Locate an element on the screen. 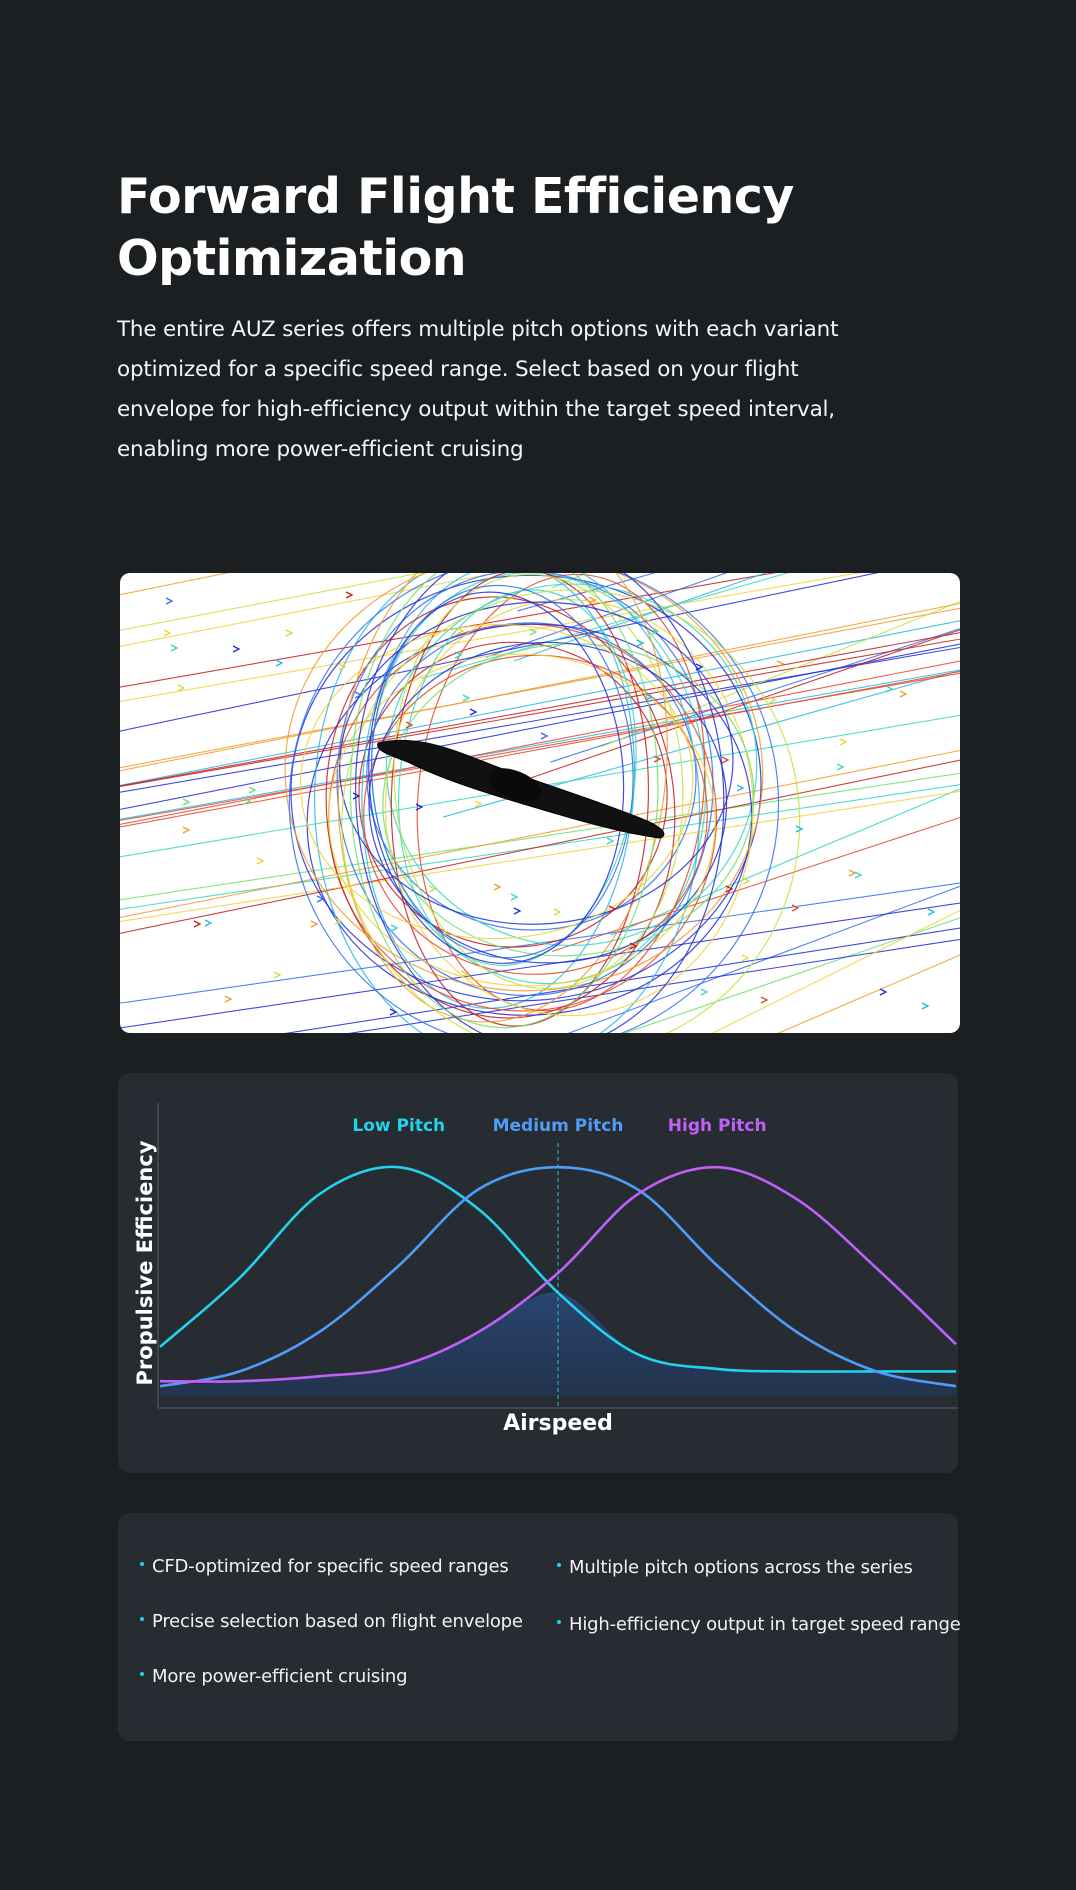 This screenshot has width=1076, height=1890. series-group is located at coordinates (558, 1276).